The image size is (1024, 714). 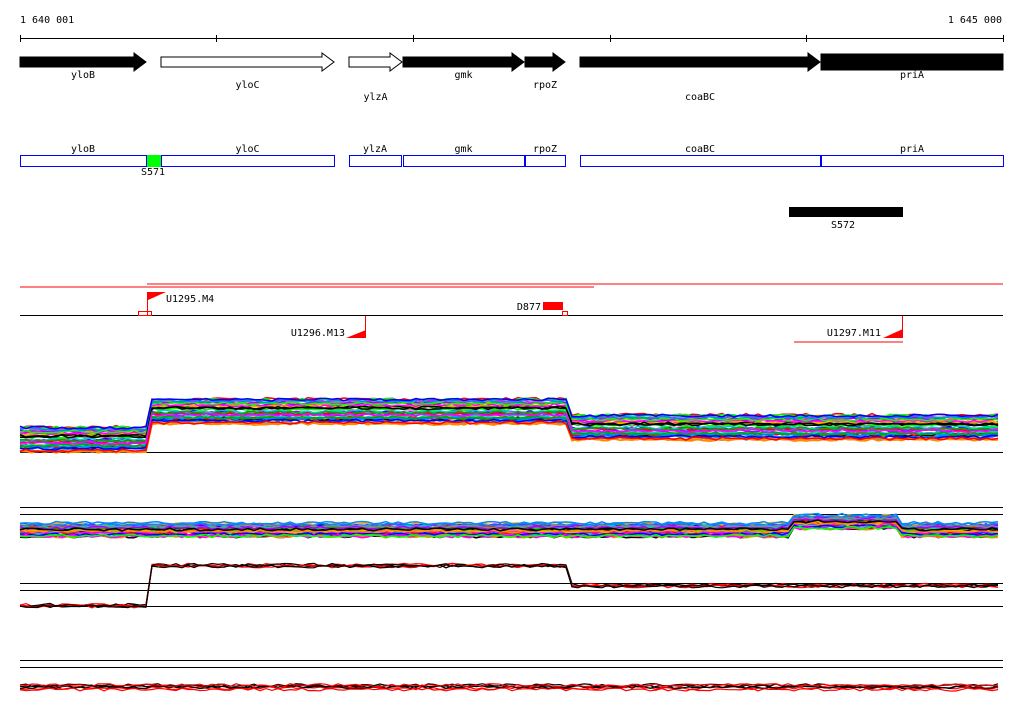 What do you see at coordinates (511, 313) in the screenshot?
I see `feature-track: U1295.M4 D877 U1296.M13 U1297.M11` at bounding box center [511, 313].